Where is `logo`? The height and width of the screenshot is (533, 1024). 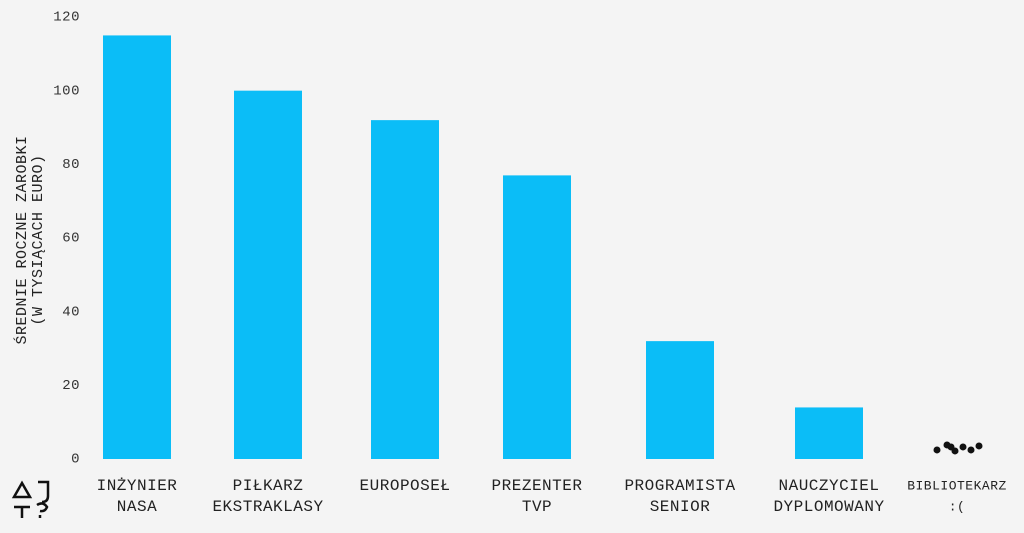 logo is located at coordinates (30, 499).